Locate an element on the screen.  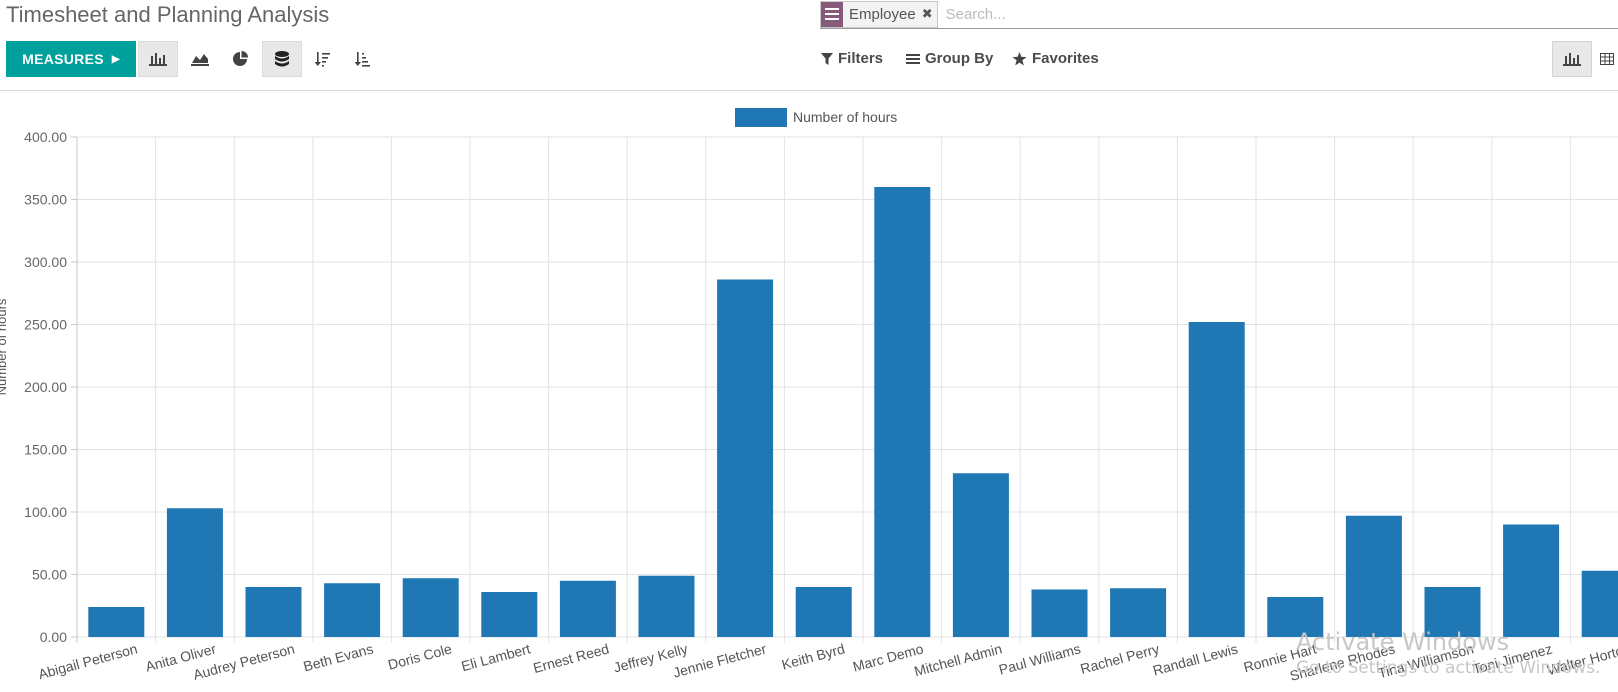
x-tick-label: Keith Byrd is located at coordinates (813, 656).